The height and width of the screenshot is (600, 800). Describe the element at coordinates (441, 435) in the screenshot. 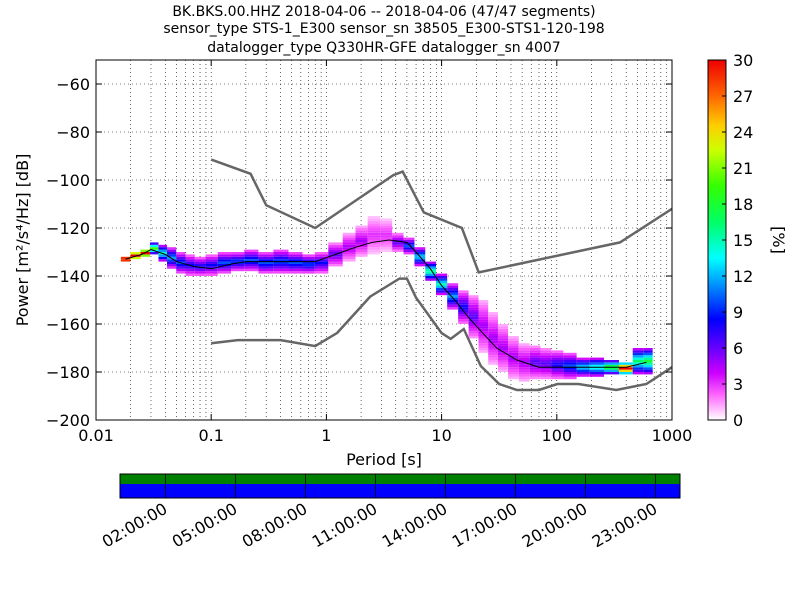

I see `x-tick-label: 10` at that location.